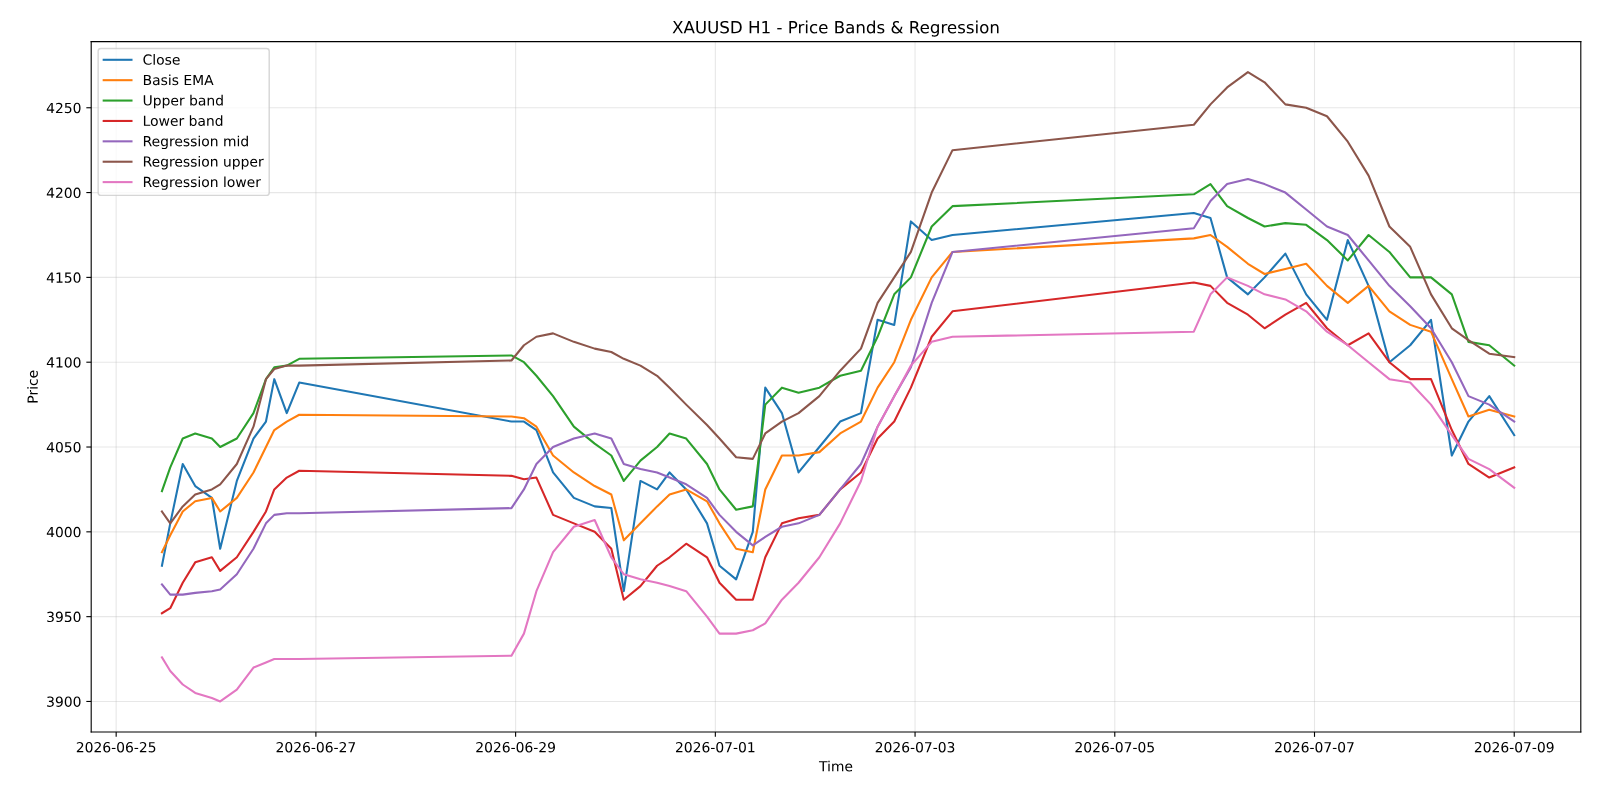 The height and width of the screenshot is (800, 1600). I want to click on y-tick-label: 3900, so click(64, 701).